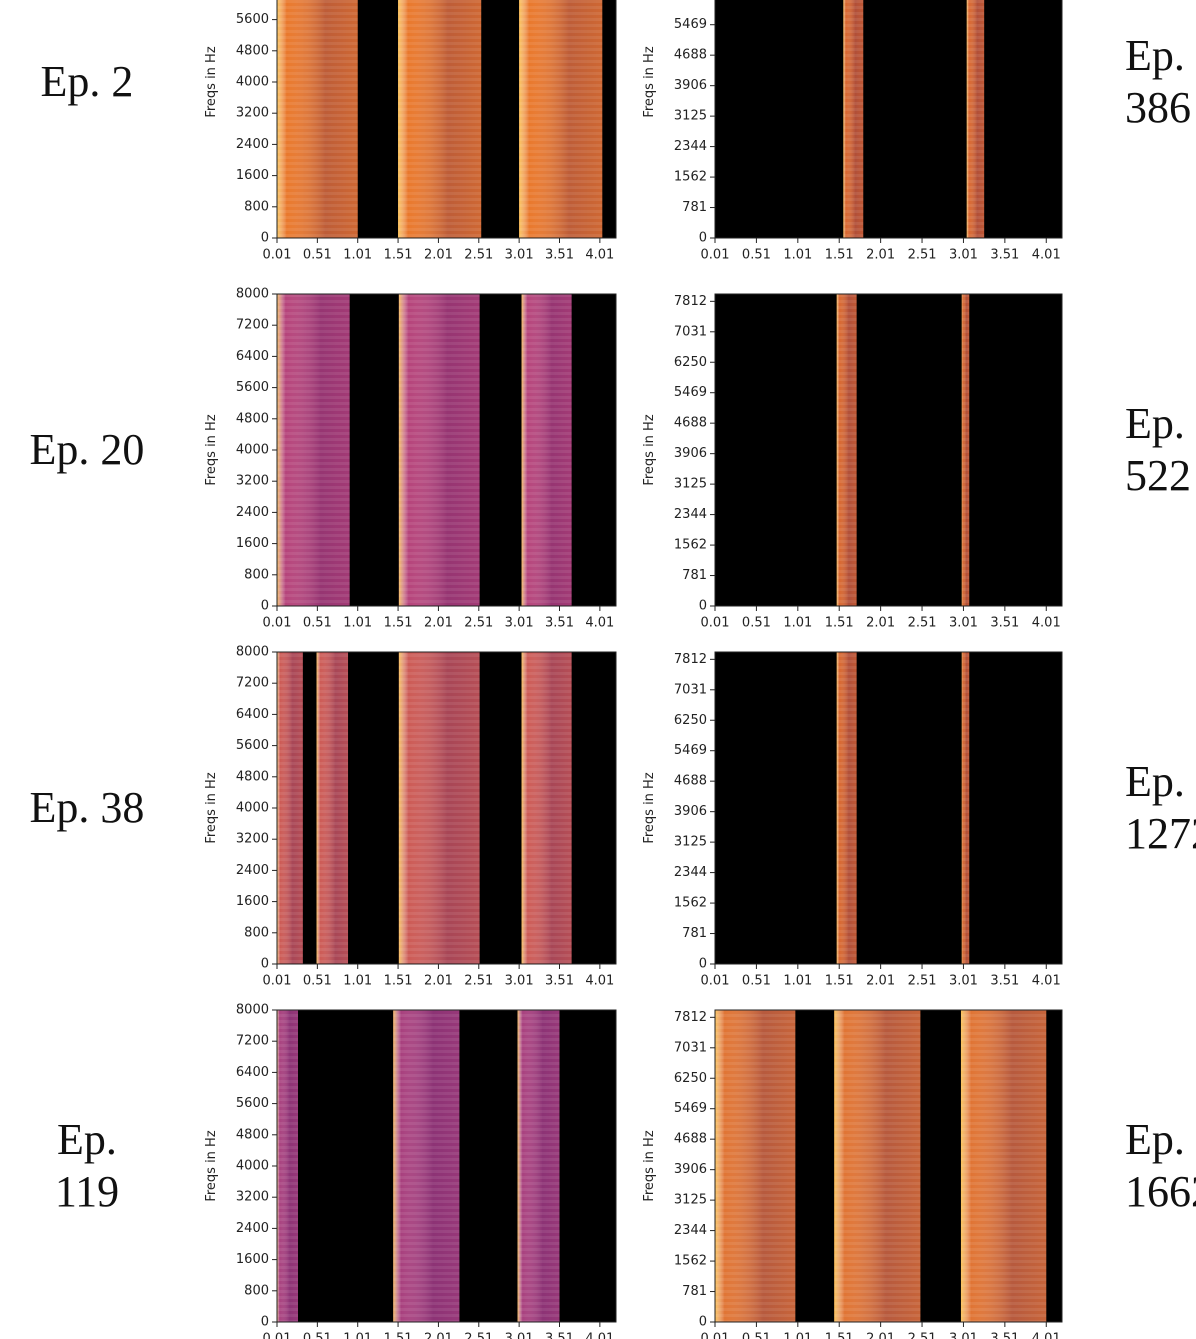  Describe the element at coordinates (690, 720) in the screenshot. I see `y-tick-label: 6250` at that location.